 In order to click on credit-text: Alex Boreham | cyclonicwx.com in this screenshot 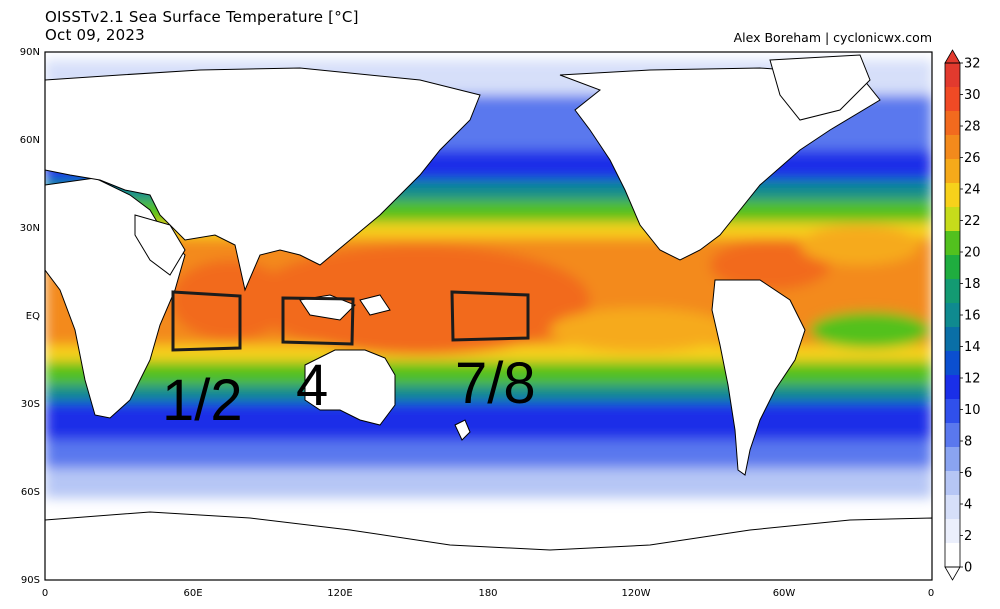, I will do `click(832, 37)`.